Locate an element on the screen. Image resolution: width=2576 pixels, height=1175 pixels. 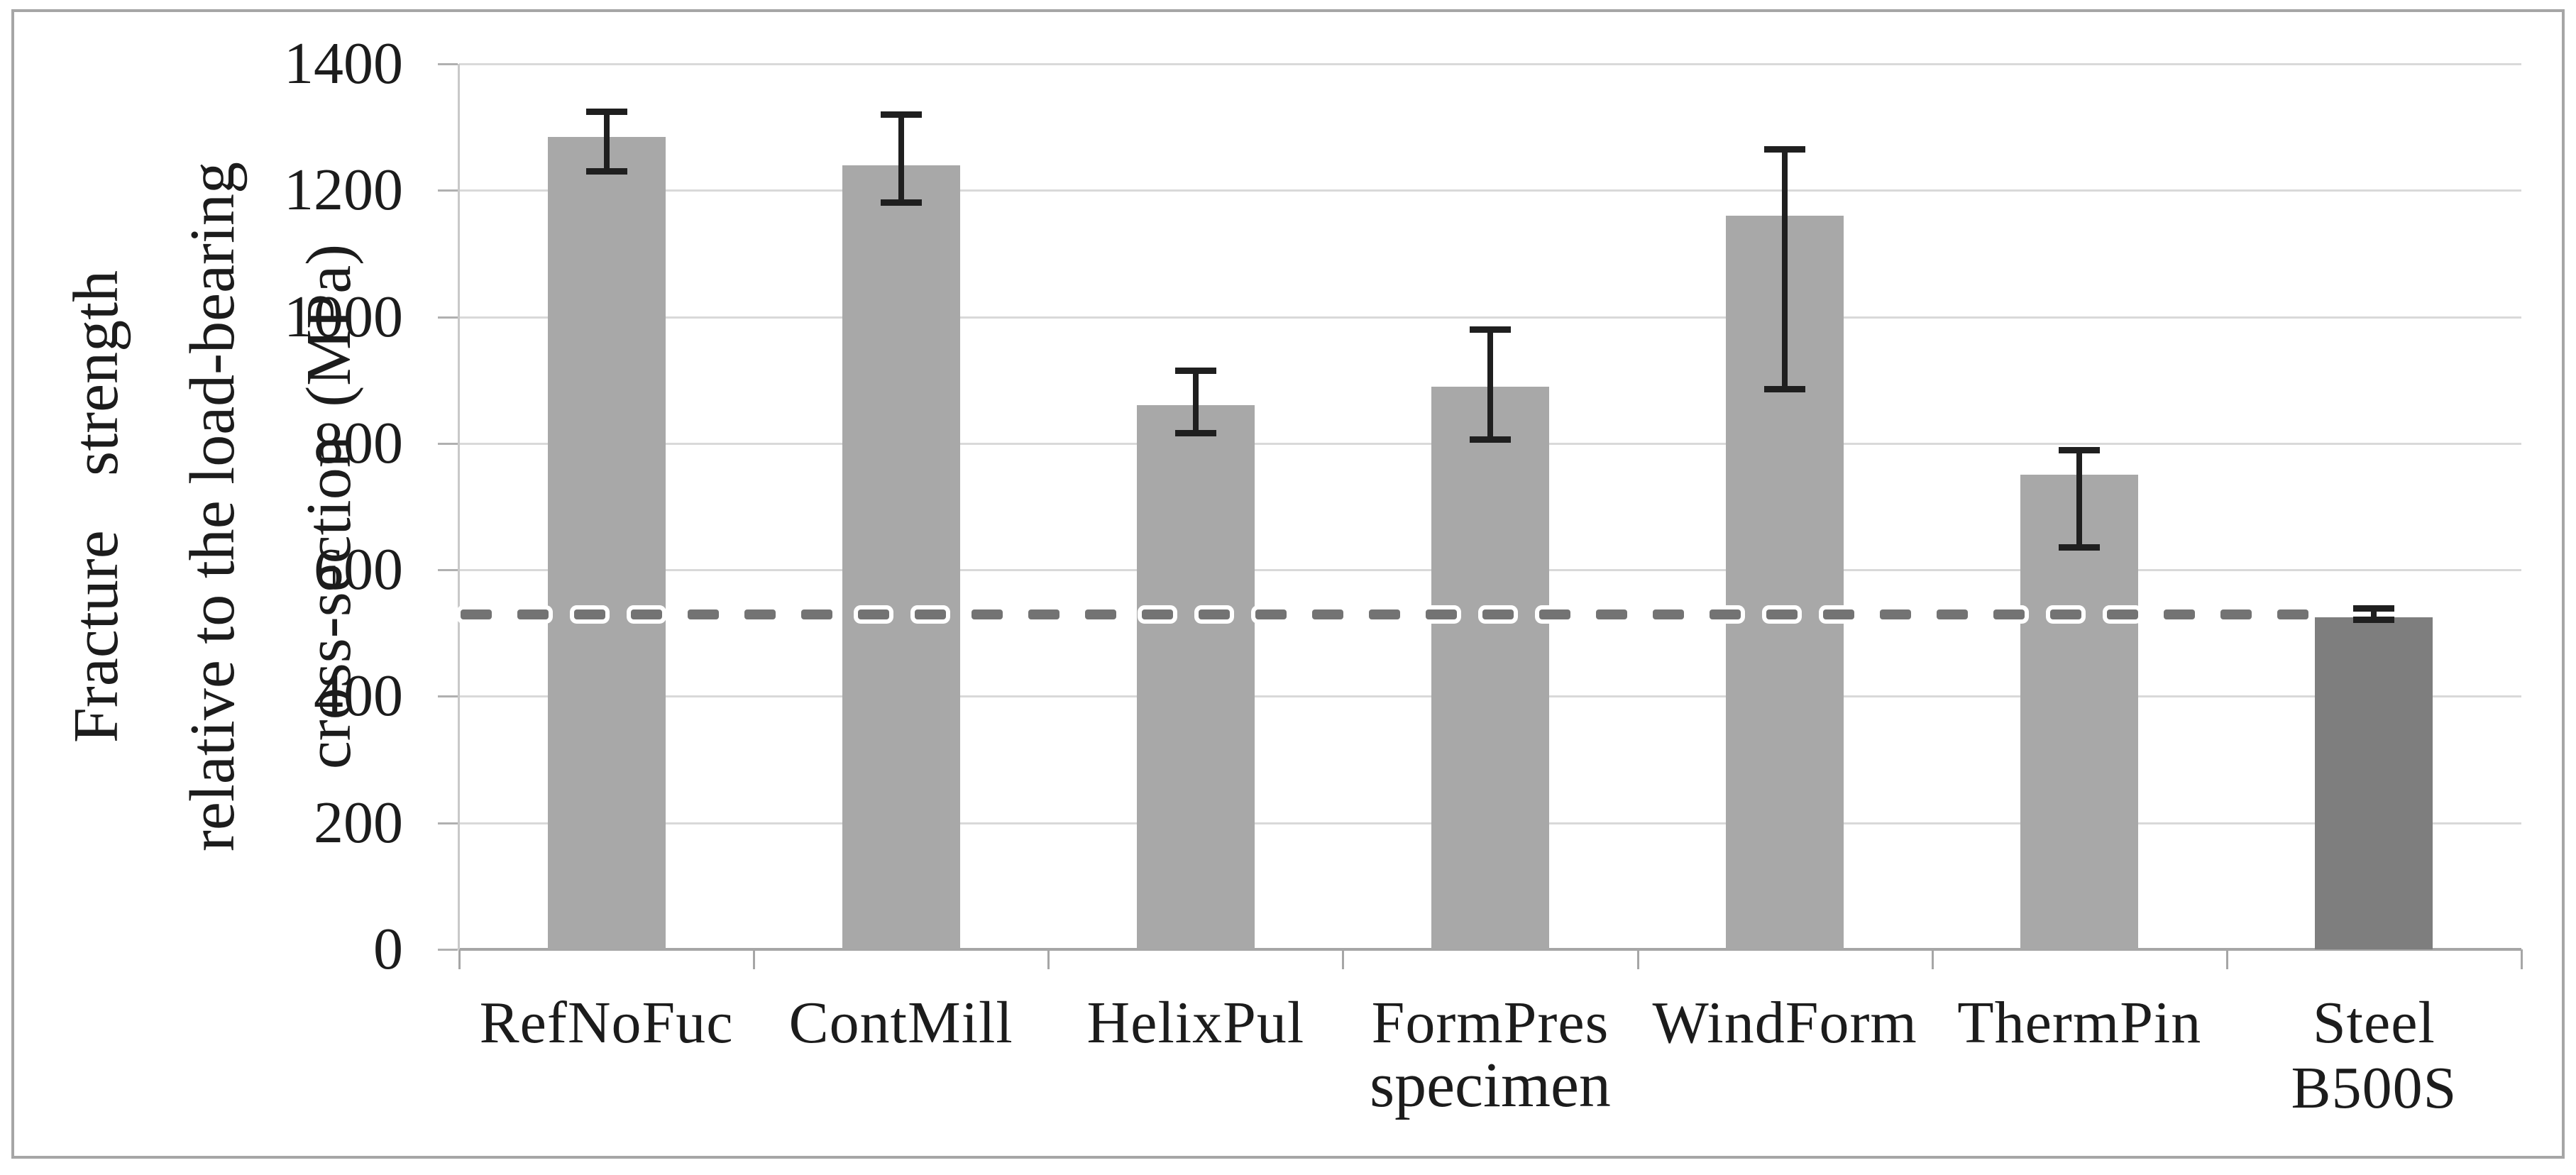
x-category-label: FormPres is located at coordinates (1490, 1023).